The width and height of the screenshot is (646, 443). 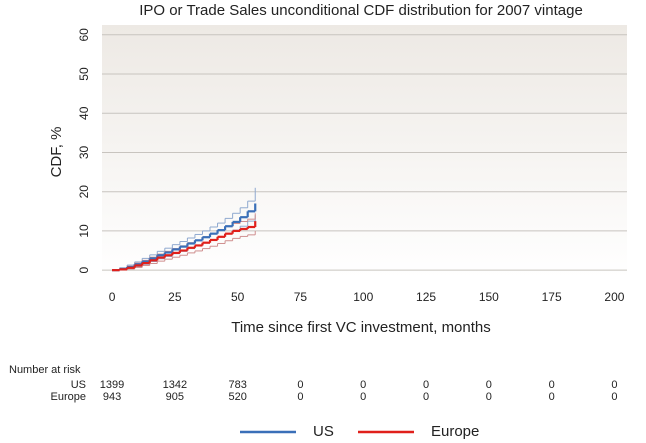 I want to click on x-tick-label: 25, so click(x=175, y=297).